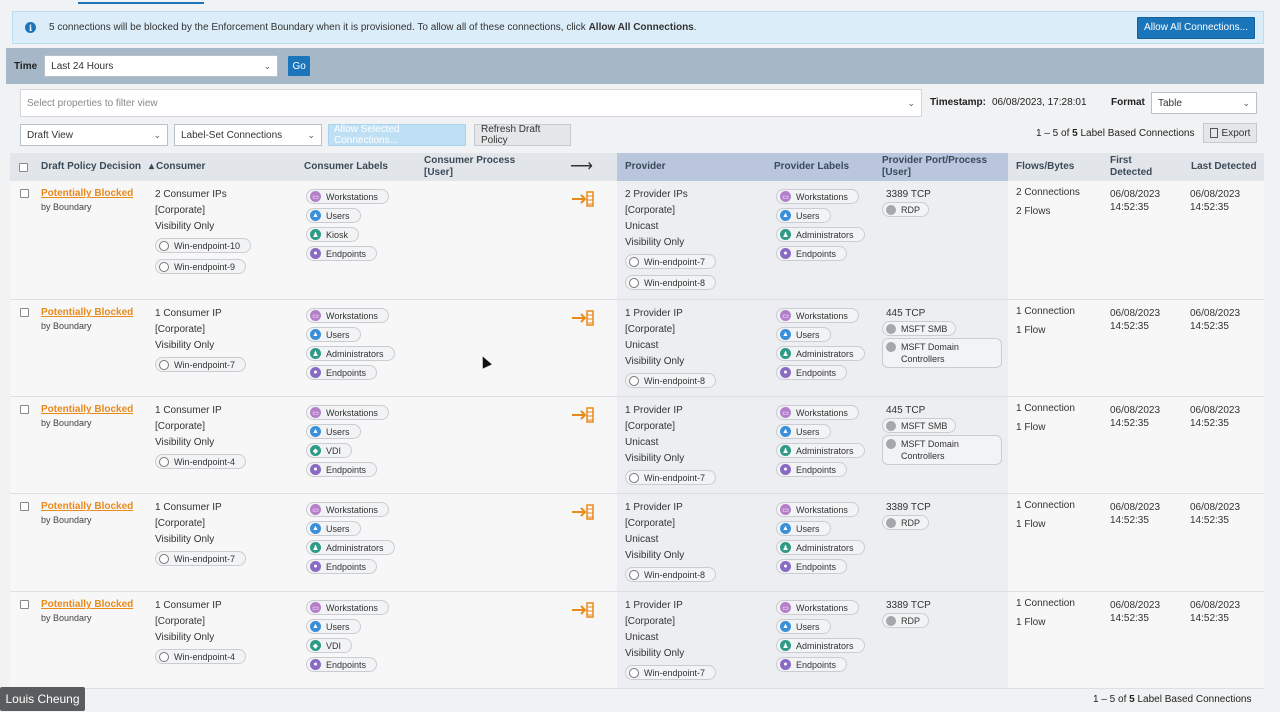  Describe the element at coordinates (584, 512) in the screenshot. I see `blocked-arrow-icon` at that location.